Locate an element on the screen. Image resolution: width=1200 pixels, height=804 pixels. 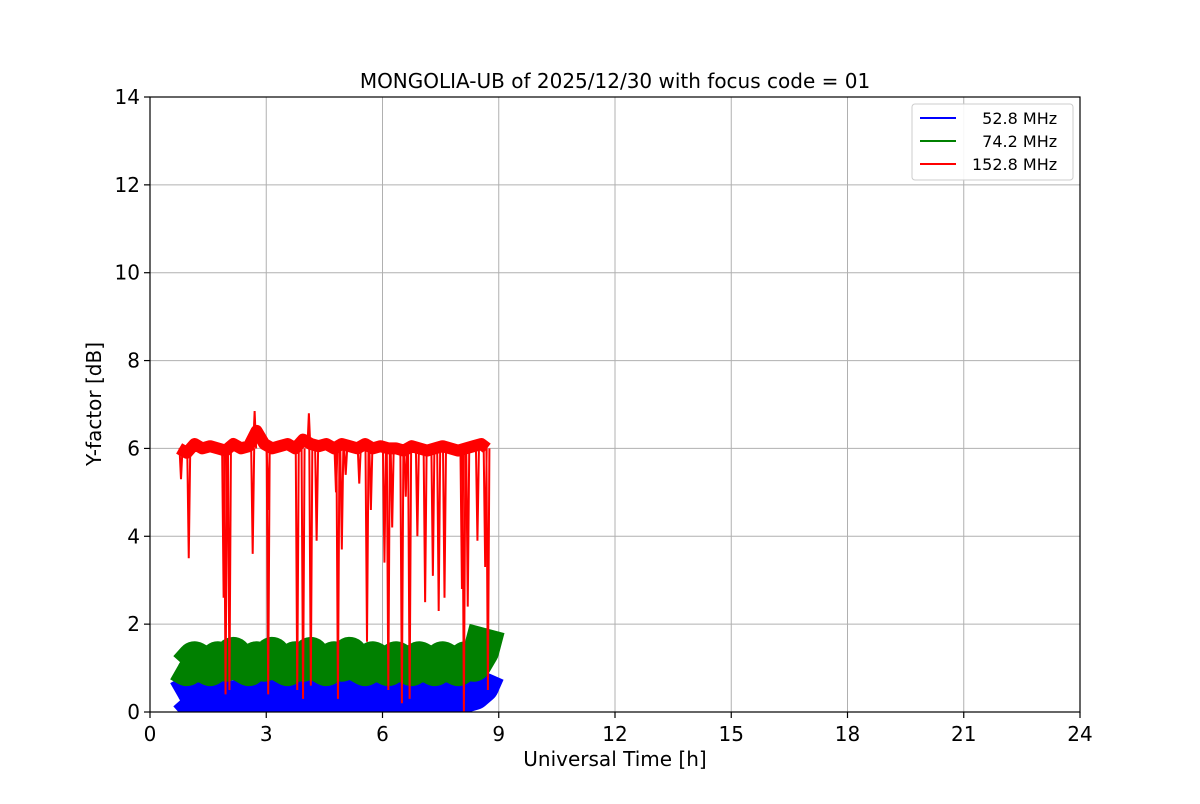
x-tick-label: 12 is located at coordinates (614, 734).